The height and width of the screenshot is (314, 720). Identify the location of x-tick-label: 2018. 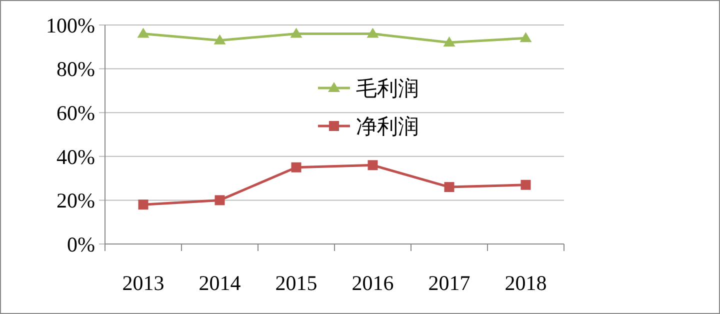
(525, 283).